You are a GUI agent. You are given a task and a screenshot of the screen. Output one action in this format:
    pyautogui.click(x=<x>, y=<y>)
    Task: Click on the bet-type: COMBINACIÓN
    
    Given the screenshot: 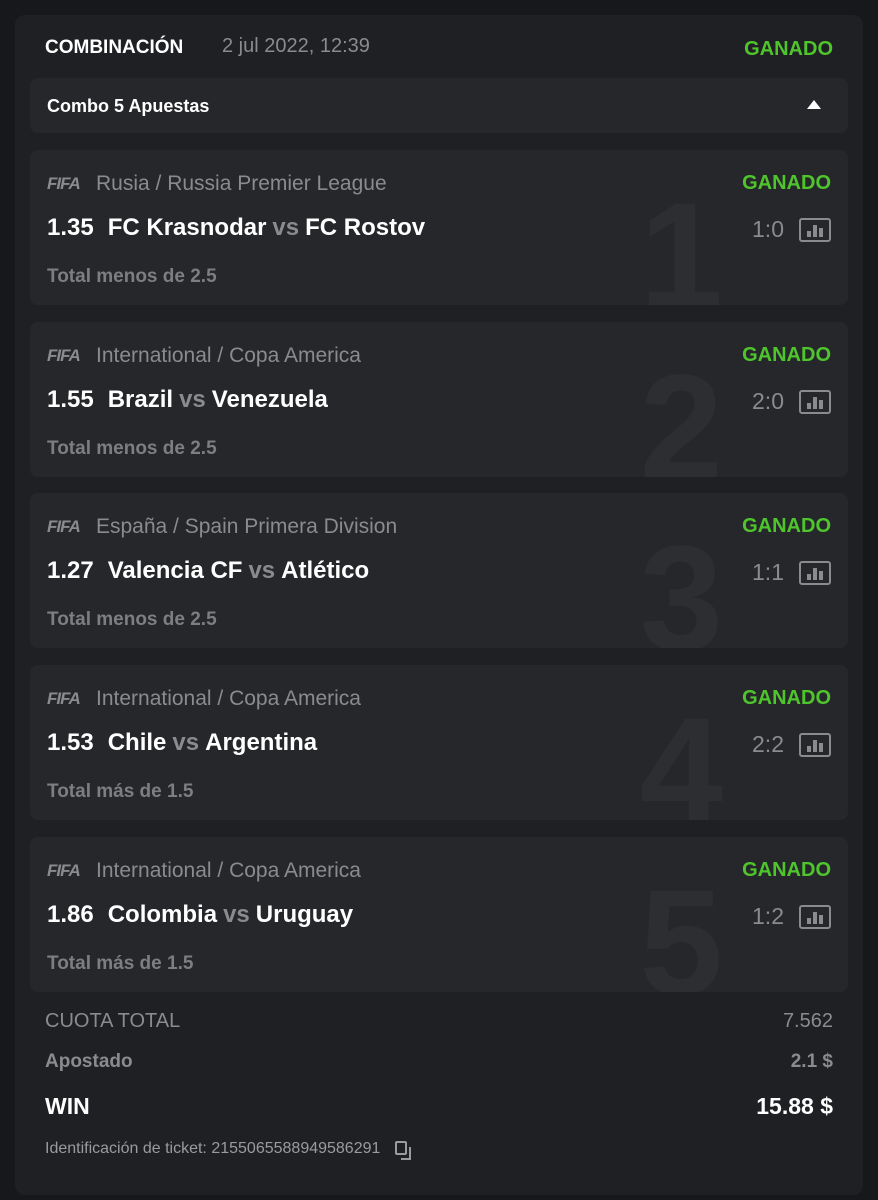 What is the action you would take?
    pyautogui.click(x=114, y=47)
    